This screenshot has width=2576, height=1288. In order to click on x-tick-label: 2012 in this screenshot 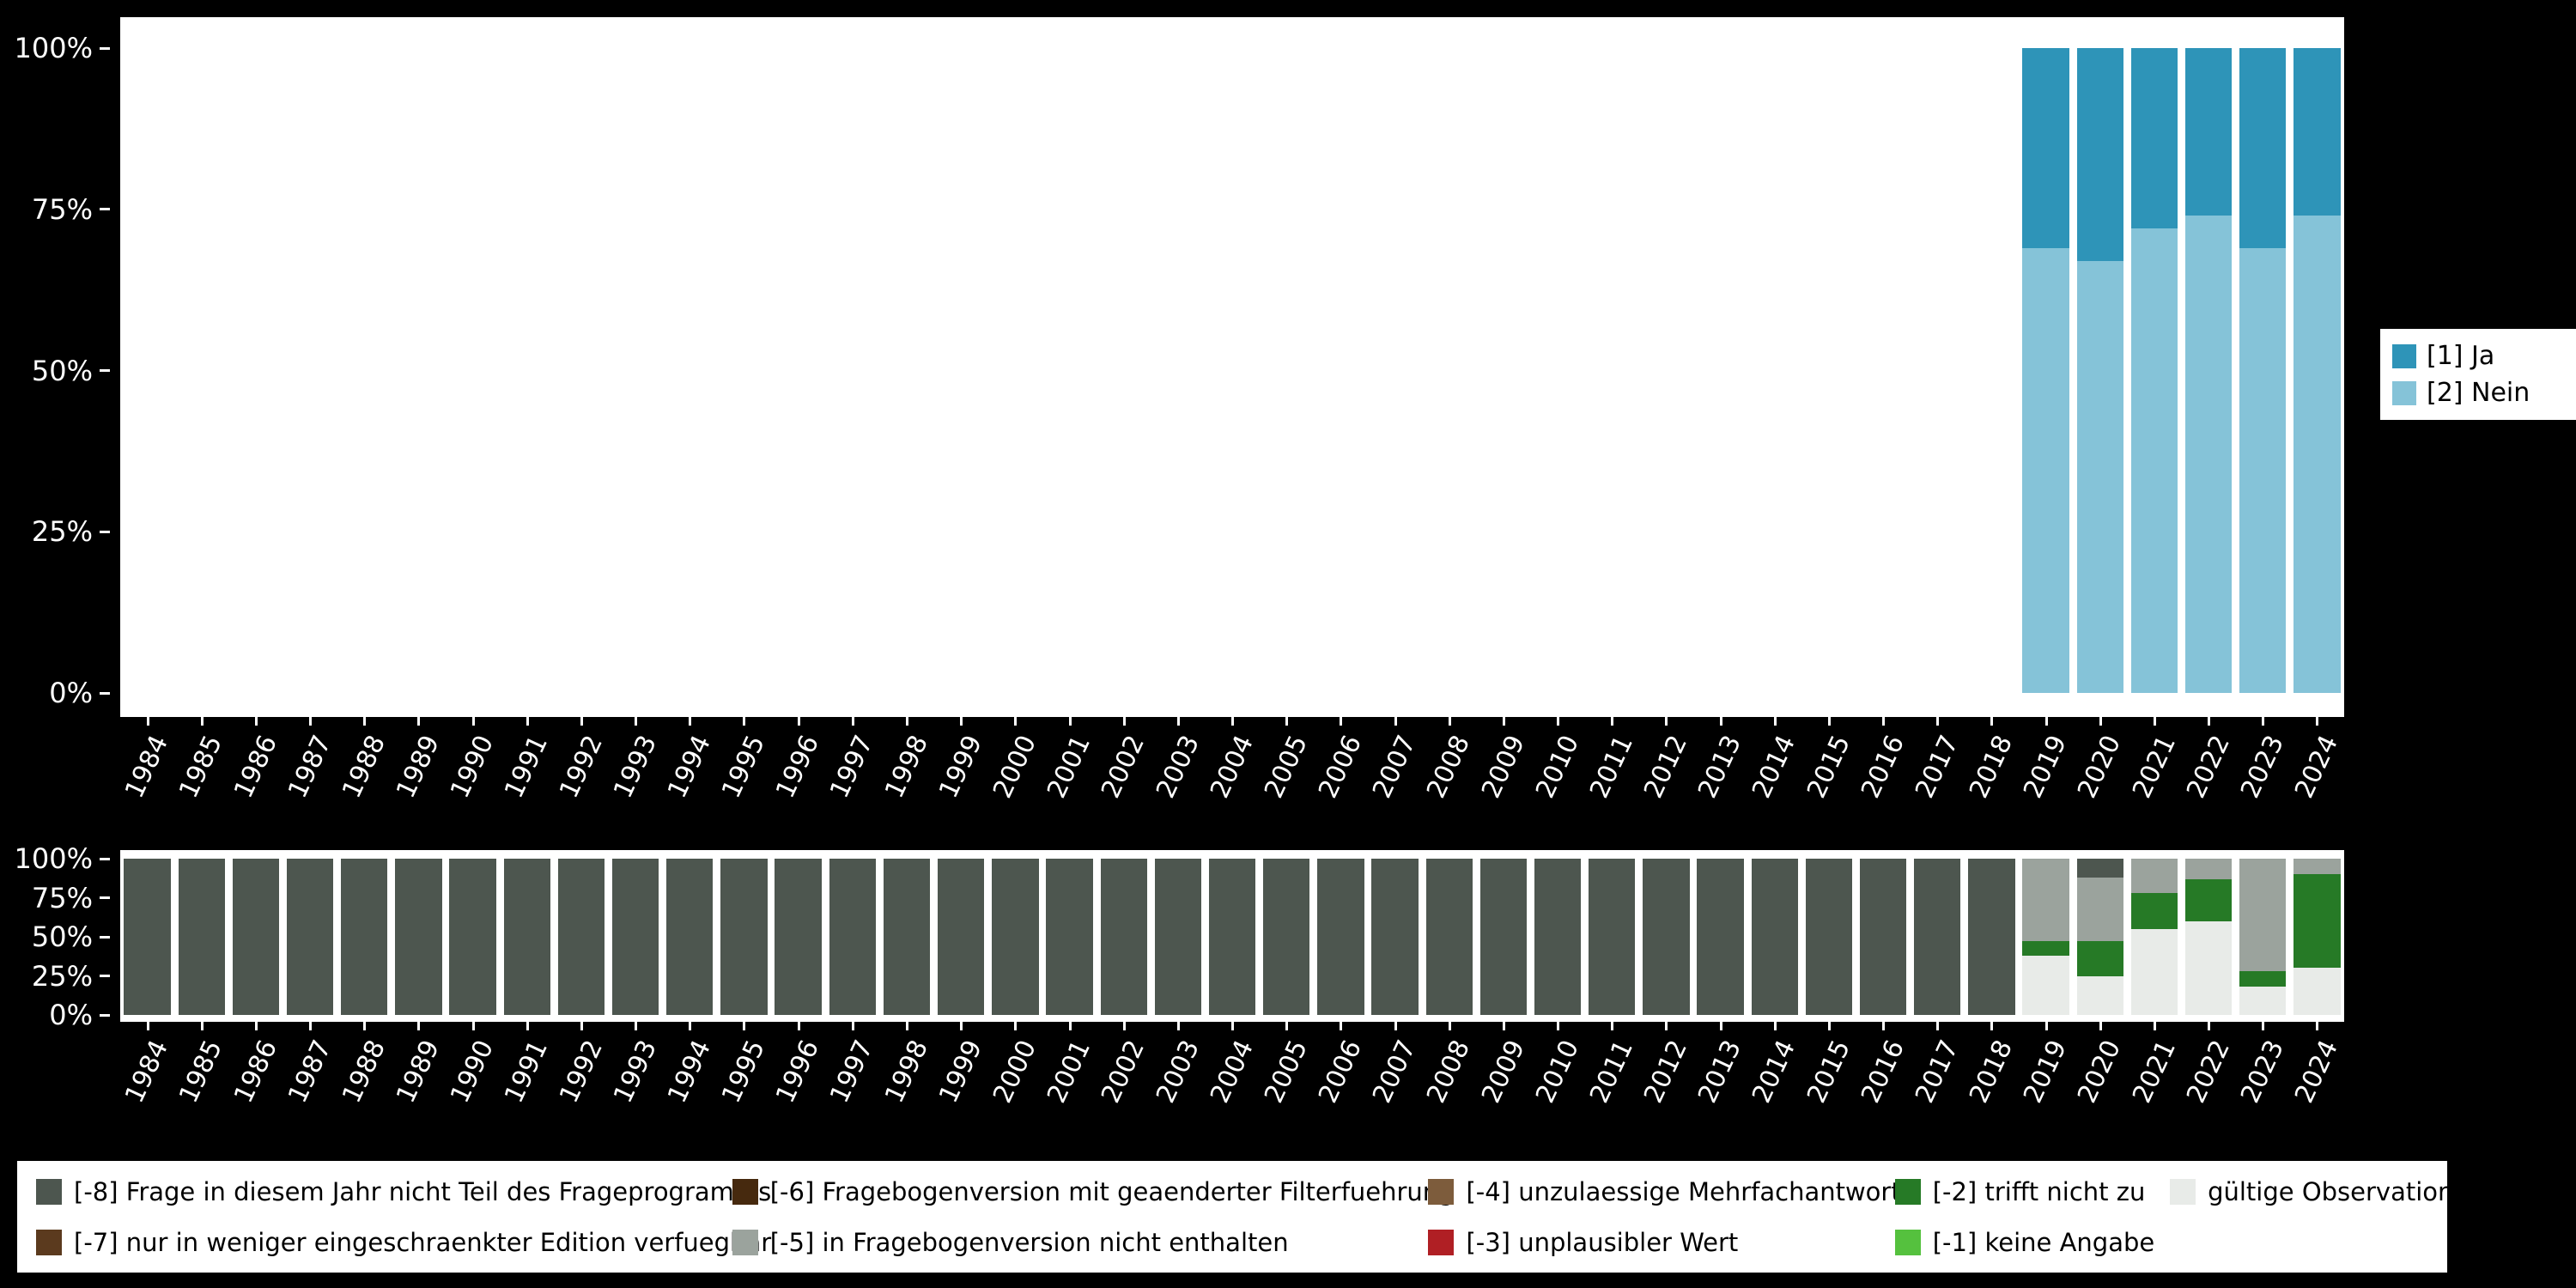, I will do `click(1666, 1072)`.